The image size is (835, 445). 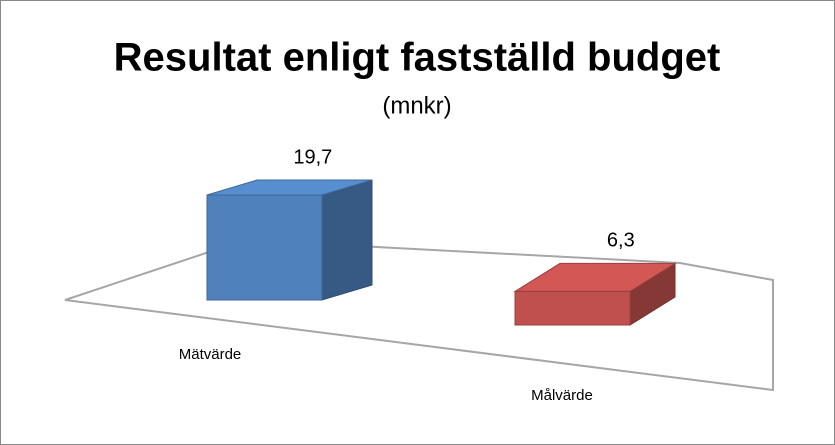 I want to click on chart-title: Resultat enligt fastställd budget, so click(x=417, y=58).